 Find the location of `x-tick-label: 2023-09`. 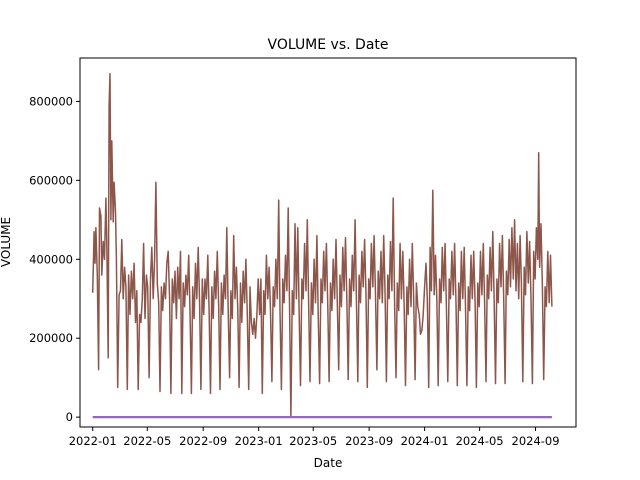

x-tick-label: 2023-09 is located at coordinates (369, 441).